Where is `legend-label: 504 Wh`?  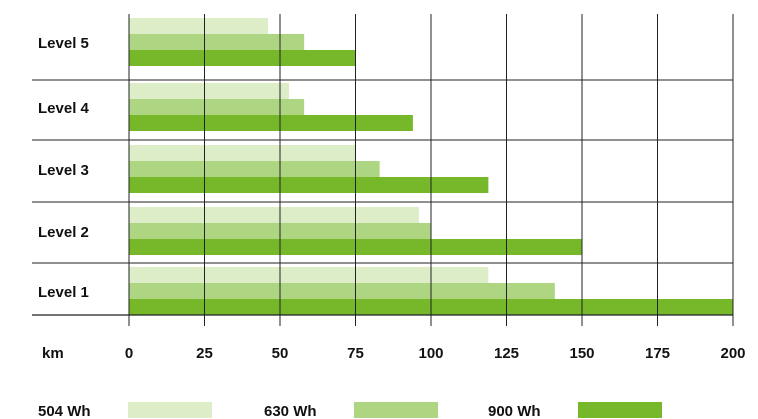
legend-label: 504 Wh is located at coordinates (64, 411).